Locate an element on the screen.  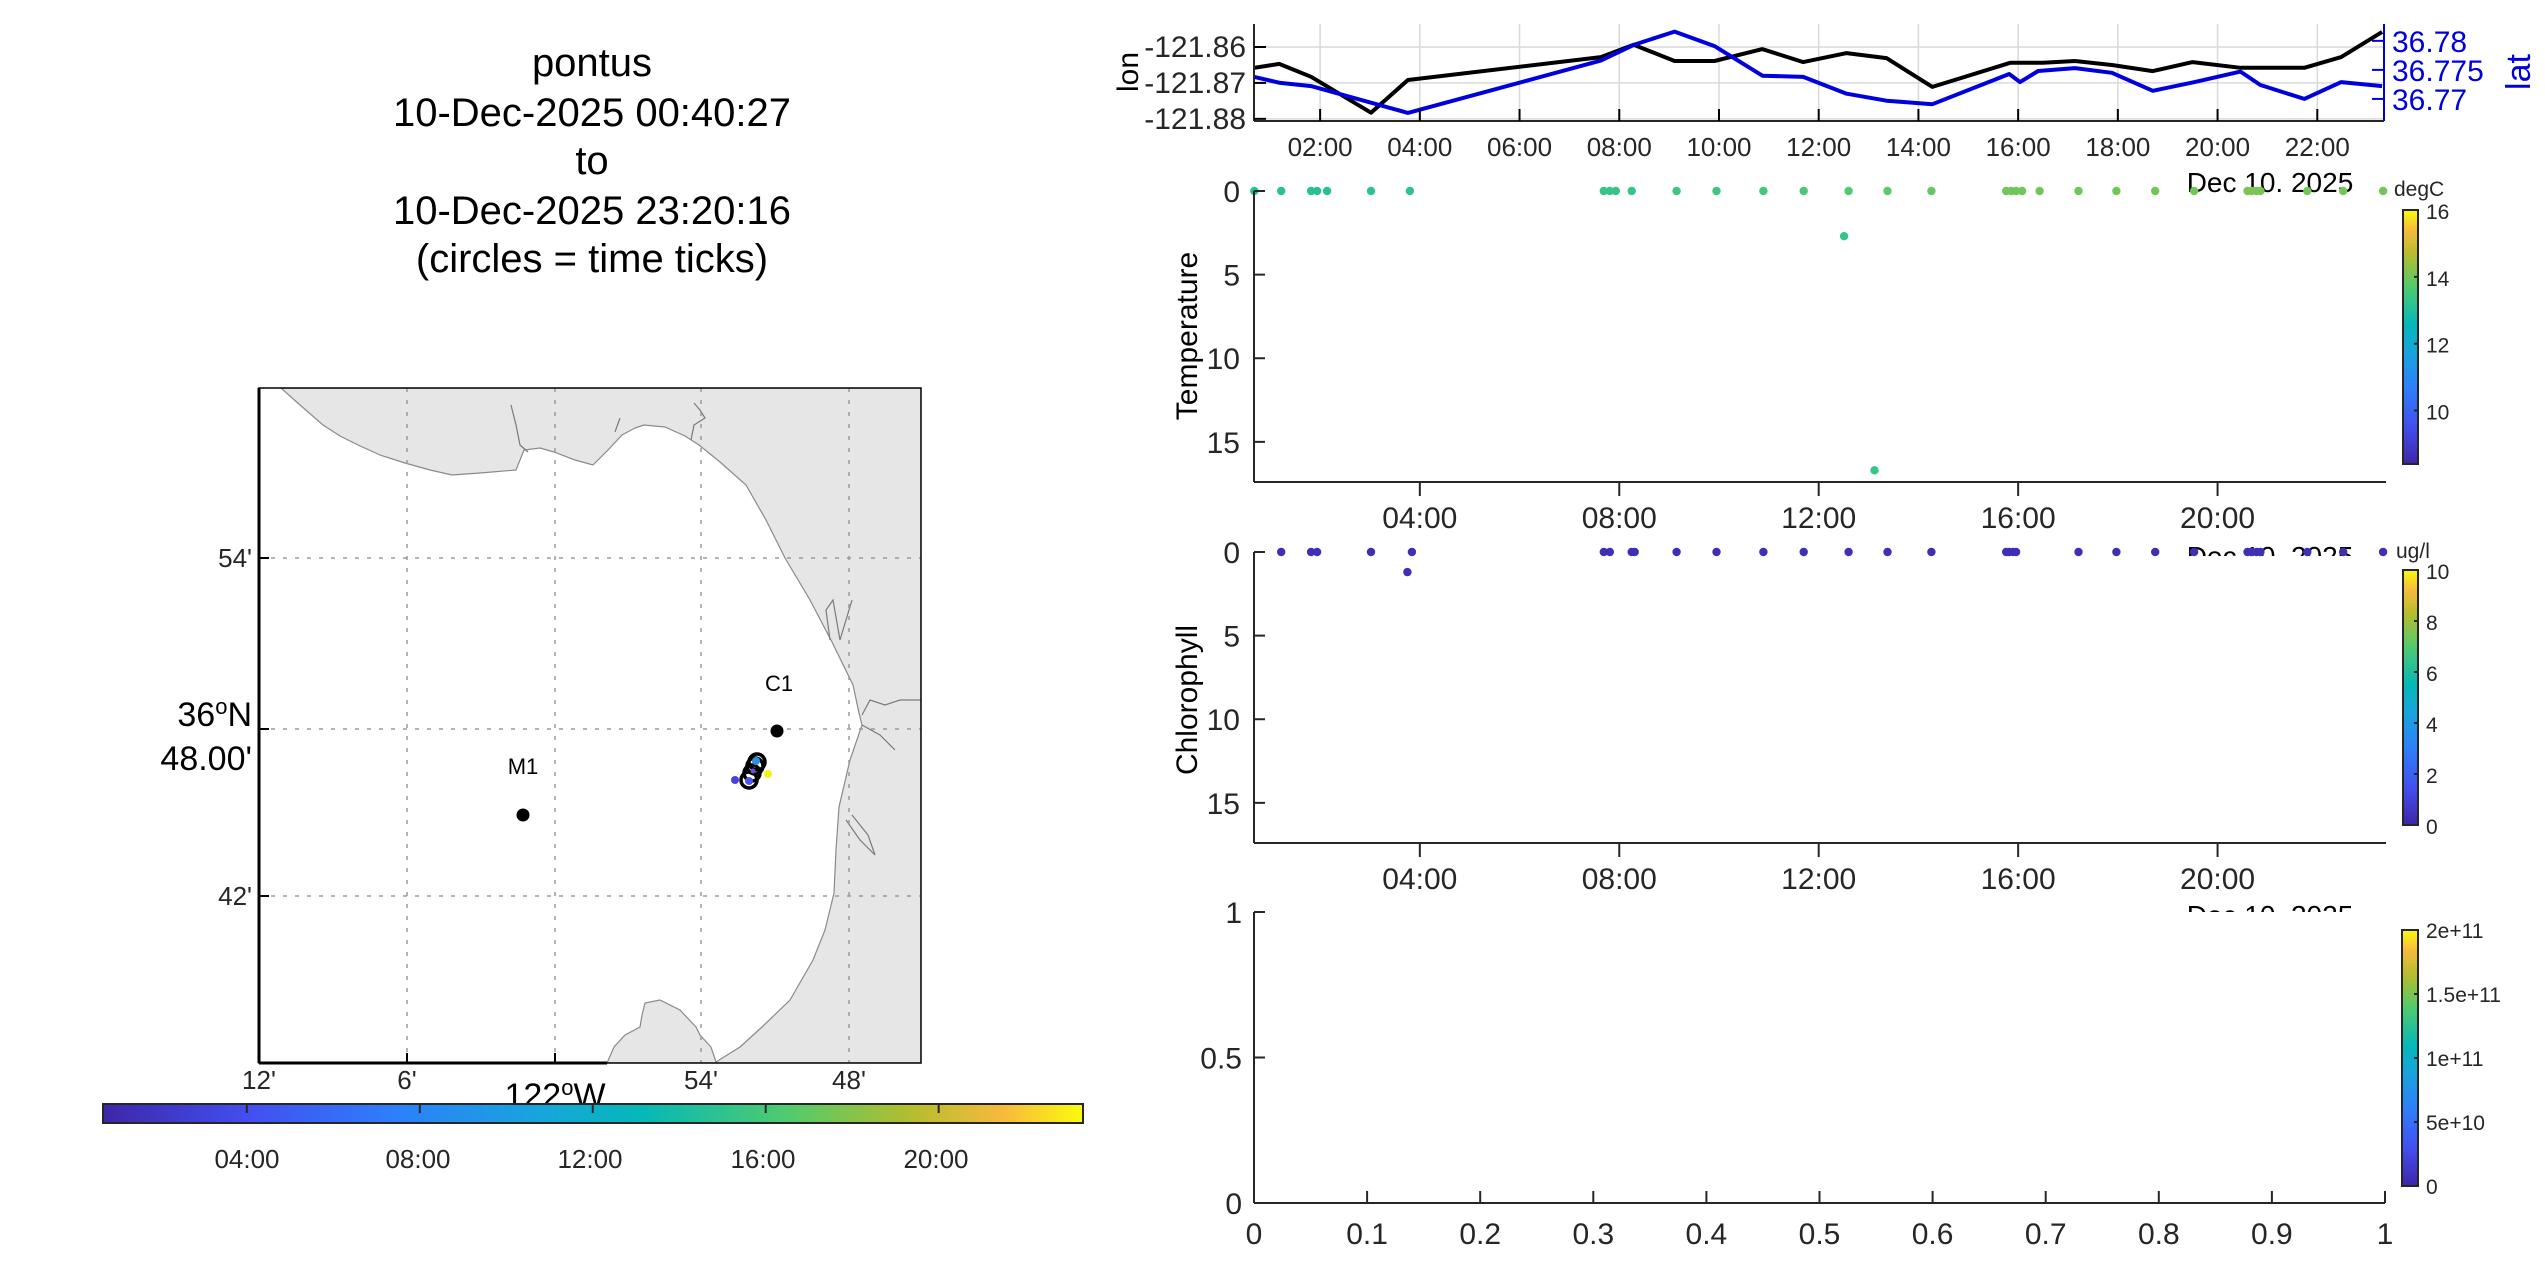
x-tick-label: 0.6 is located at coordinates (1933, 1234).